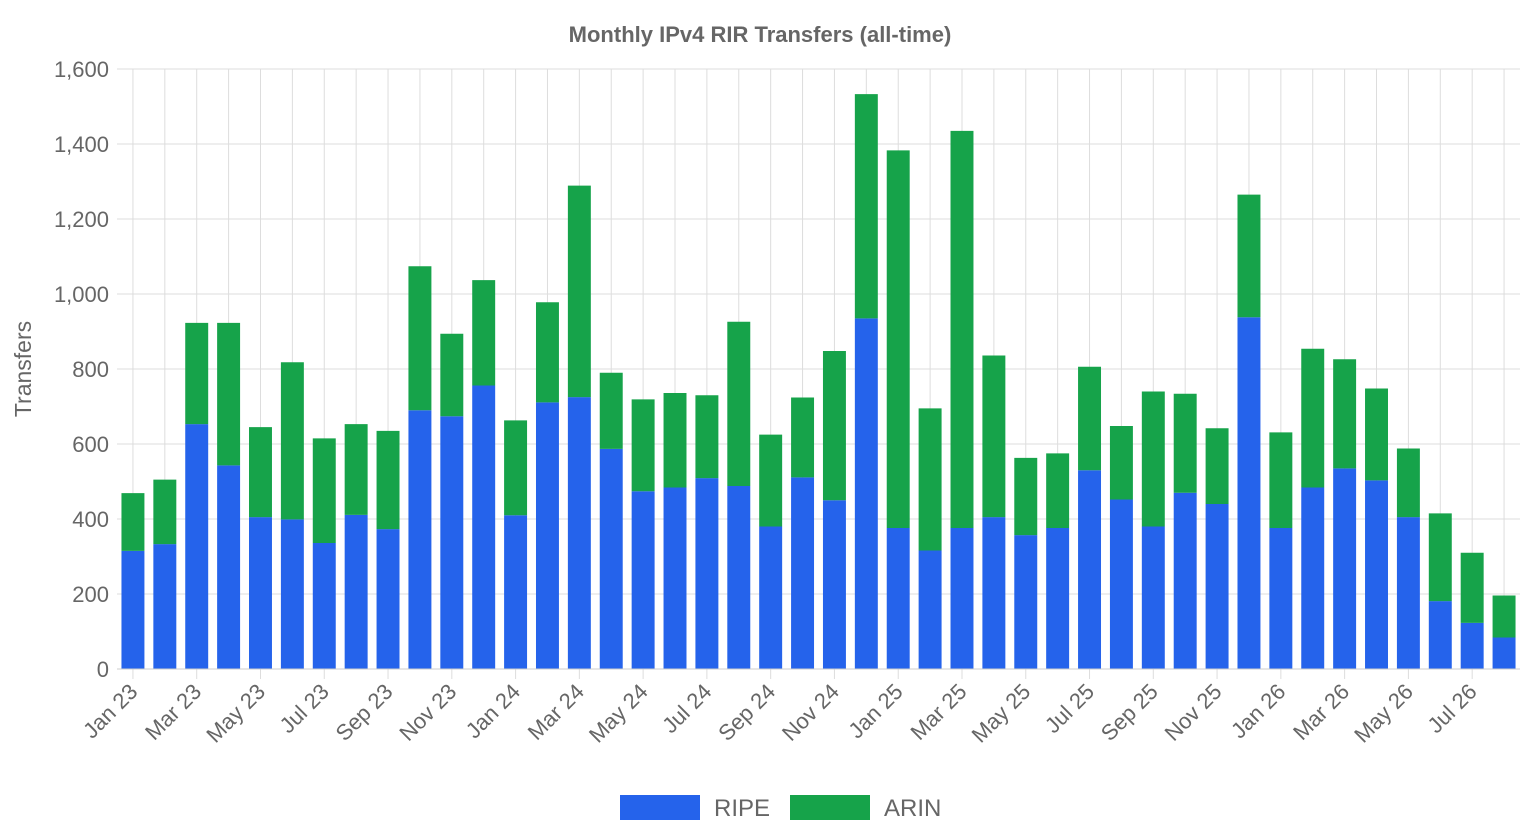 The height and width of the screenshot is (840, 1520). What do you see at coordinates (1452, 708) in the screenshot?
I see `x-tick-label: Jul 26` at bounding box center [1452, 708].